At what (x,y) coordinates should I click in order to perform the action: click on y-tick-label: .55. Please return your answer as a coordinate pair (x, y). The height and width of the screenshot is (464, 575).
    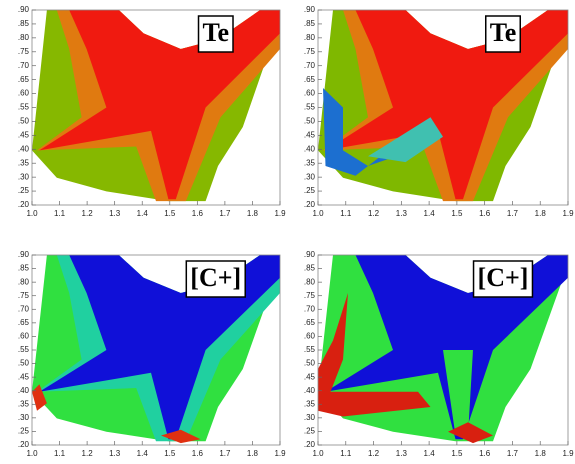
    Looking at the image, I should click on (310, 107).